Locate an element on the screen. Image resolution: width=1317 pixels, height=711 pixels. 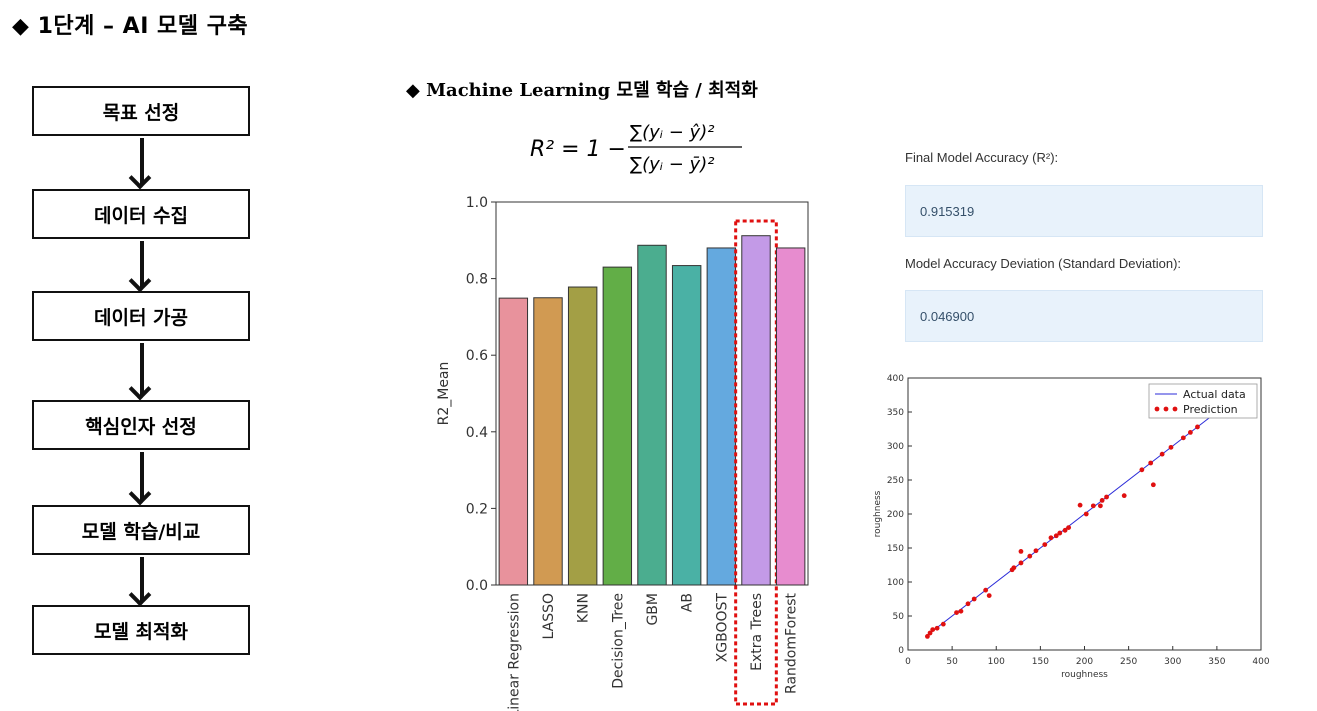
section-subtitle: ◆ Machine Learning 모델 학습 / 최적화 is located at coordinates (582, 90).